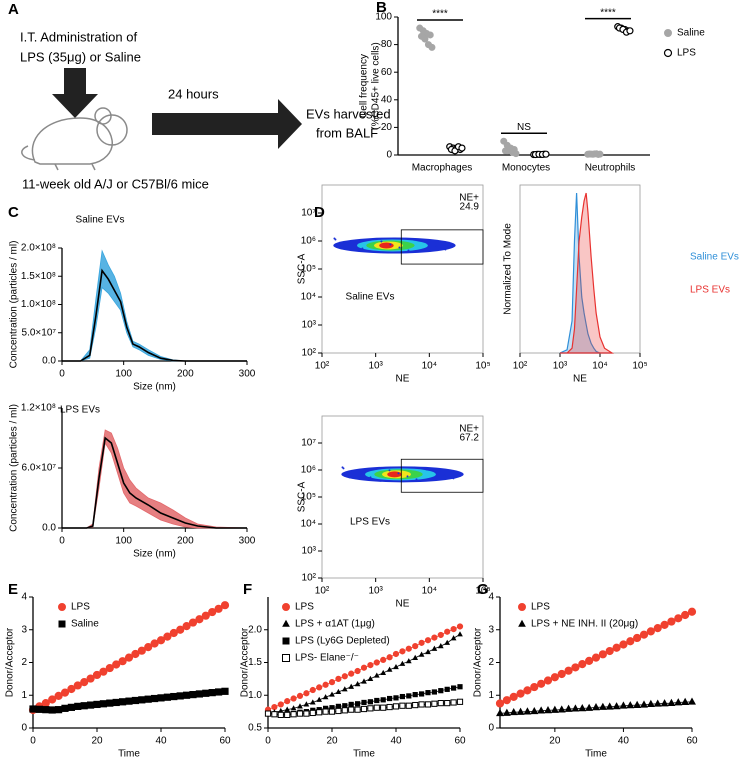 Image resolution: width=756 pixels, height=774 pixels. Describe the element at coordinates (193, 93) in the screenshot. I see `diagram-text: 24 hours` at that location.